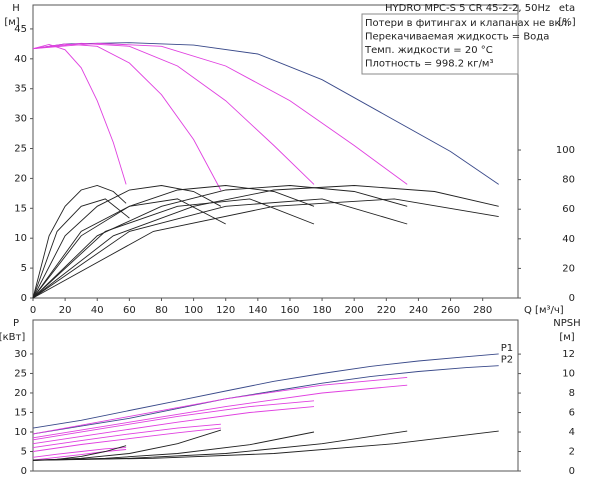 This screenshot has height=480, width=592. What do you see at coordinates (322, 310) in the screenshot?
I see `x-tick-label: 180` at bounding box center [322, 310].